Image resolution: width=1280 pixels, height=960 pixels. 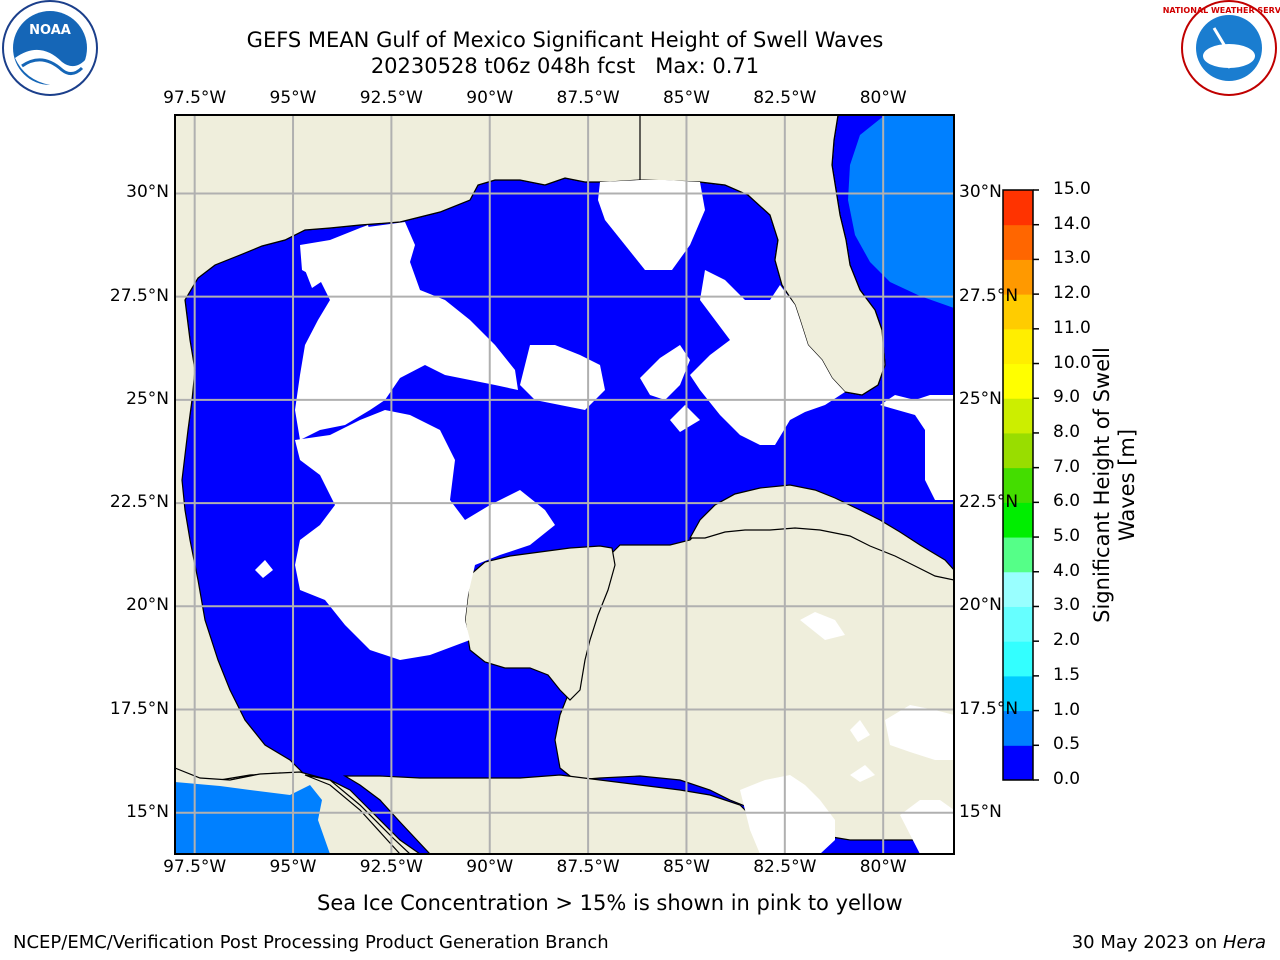 I want to click on colorbar-label: Significant Height of Swell Waves [m], so click(x=1114, y=485).